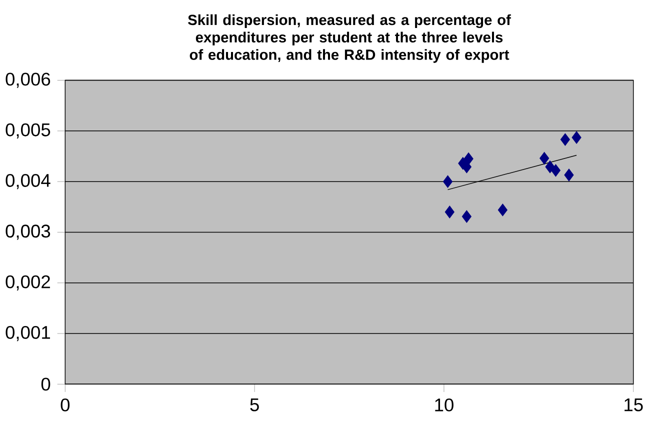 This screenshot has height=438, width=649. I want to click on y-tick-label: 0,003, so click(28, 232).